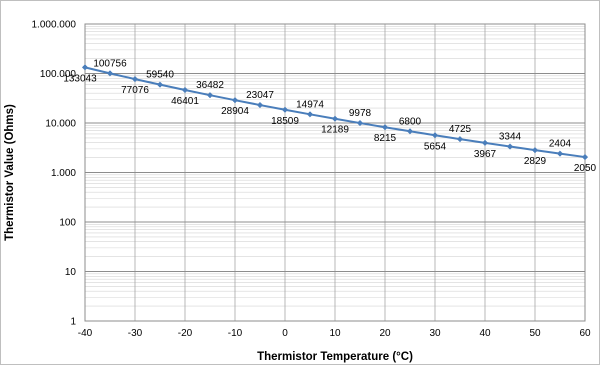  Describe the element at coordinates (585, 168) in the screenshot. I see `data-label: 2050` at that location.